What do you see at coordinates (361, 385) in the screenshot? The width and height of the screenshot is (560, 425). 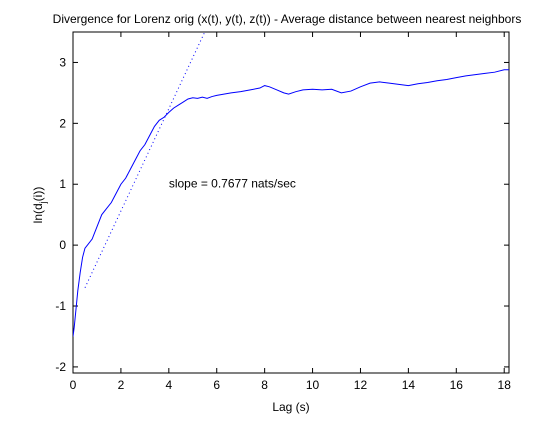 I see `x-tick-label: 12` at bounding box center [361, 385].